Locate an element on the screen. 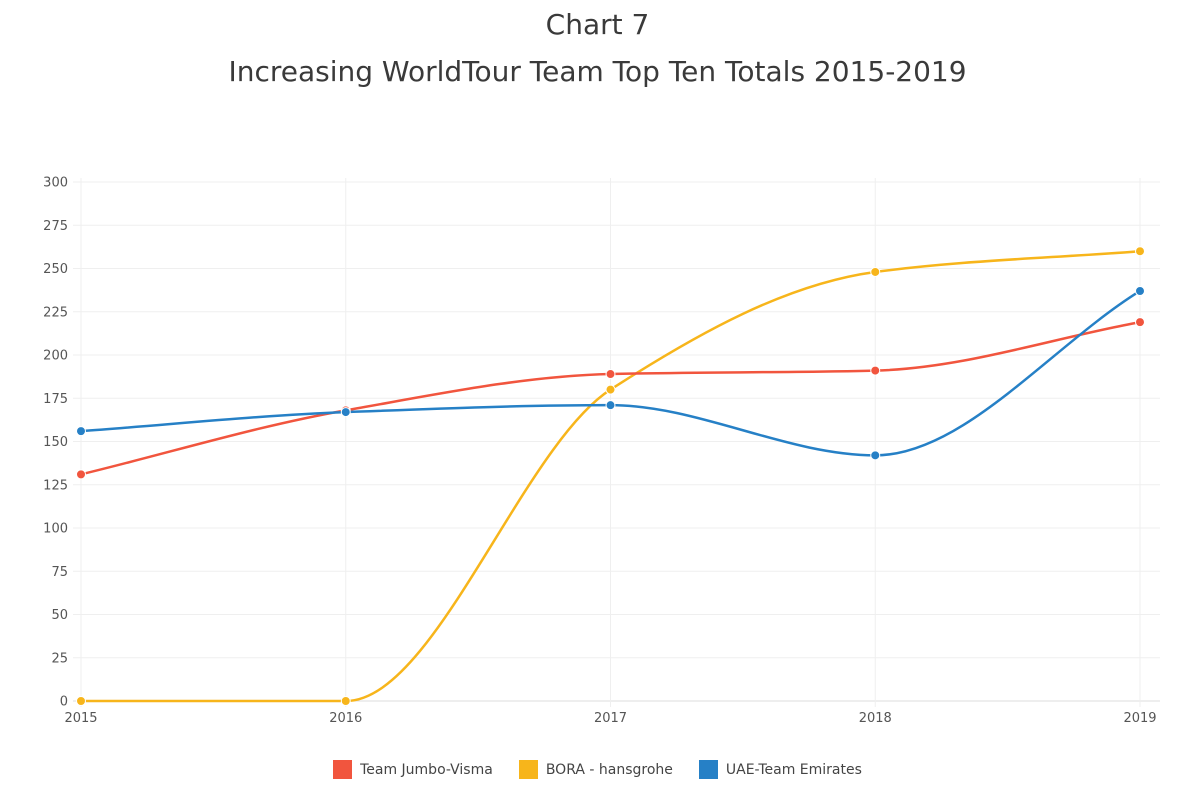 The height and width of the screenshot is (796, 1195). x-tick-label: 2017 is located at coordinates (610, 718).